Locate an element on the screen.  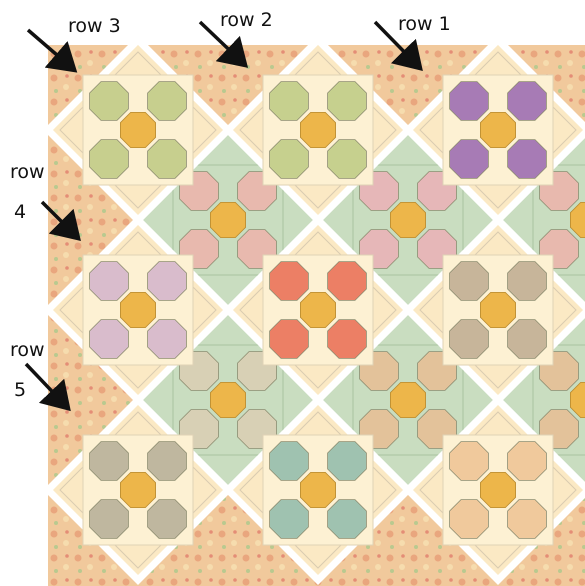
row-label: row 3 is located at coordinates (94, 26).